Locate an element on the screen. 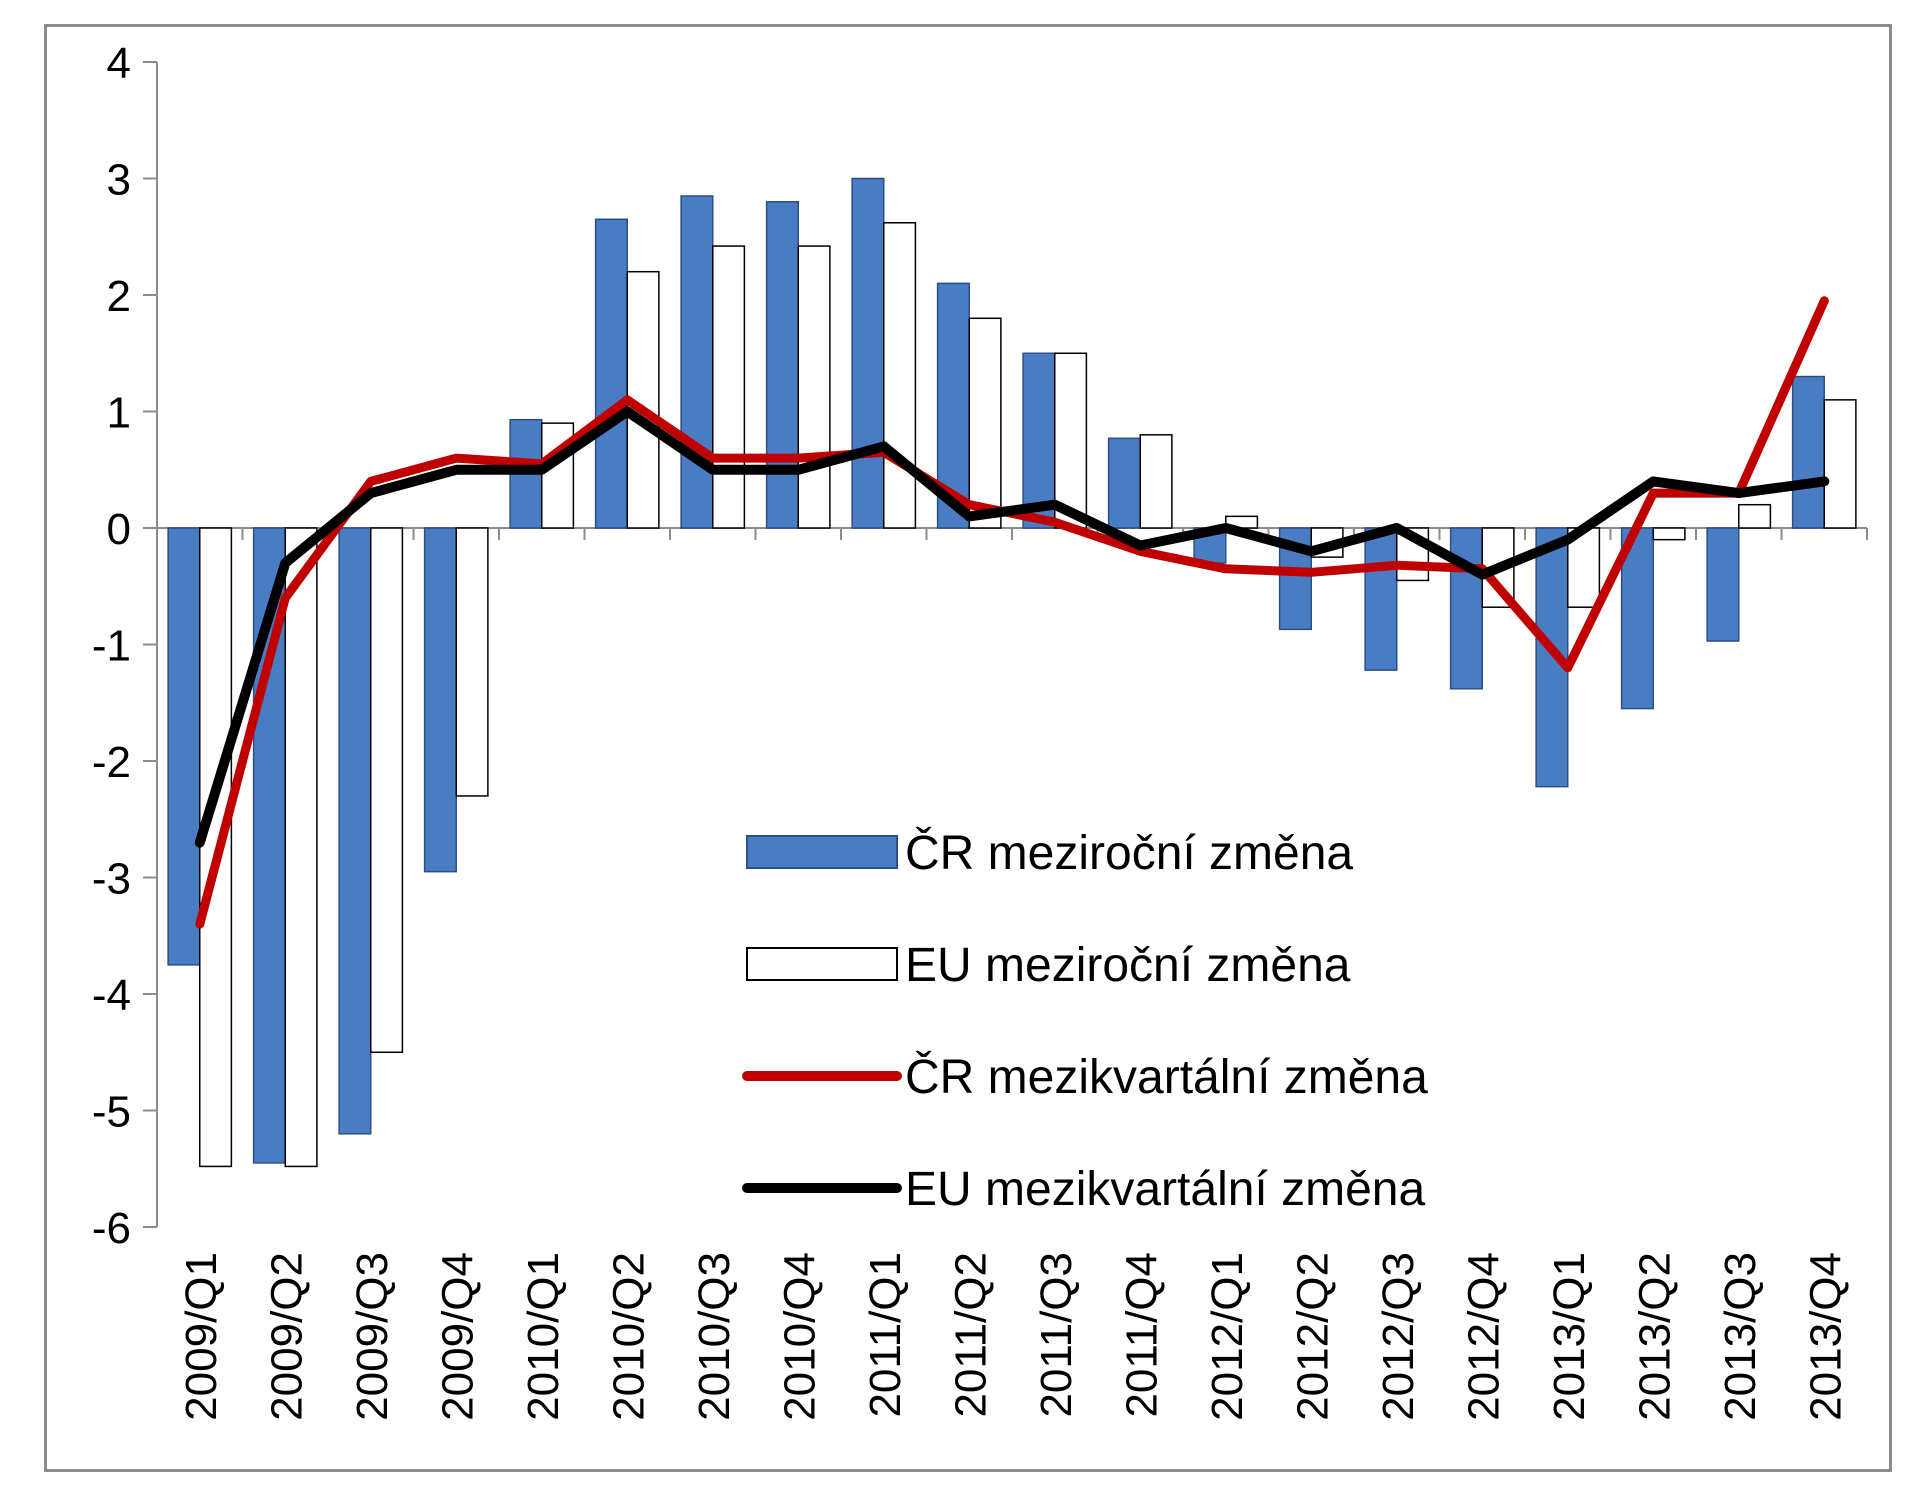 This screenshot has height=1494, width=1920. y-tick-label: 2 is located at coordinates (119, 296).